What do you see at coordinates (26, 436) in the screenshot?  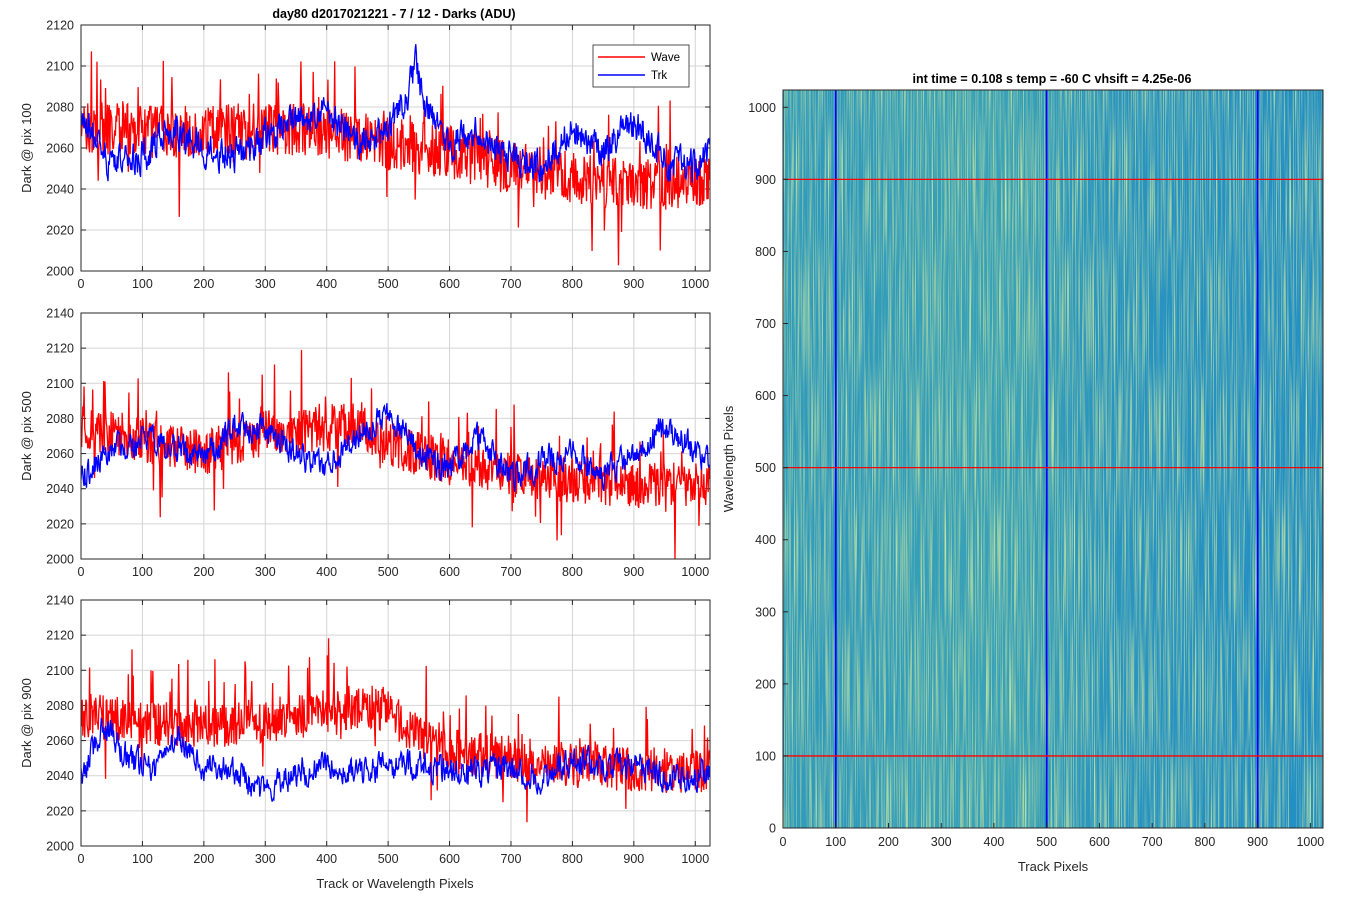 I see `y-axis-label: Dark @ pix 500` at bounding box center [26, 436].